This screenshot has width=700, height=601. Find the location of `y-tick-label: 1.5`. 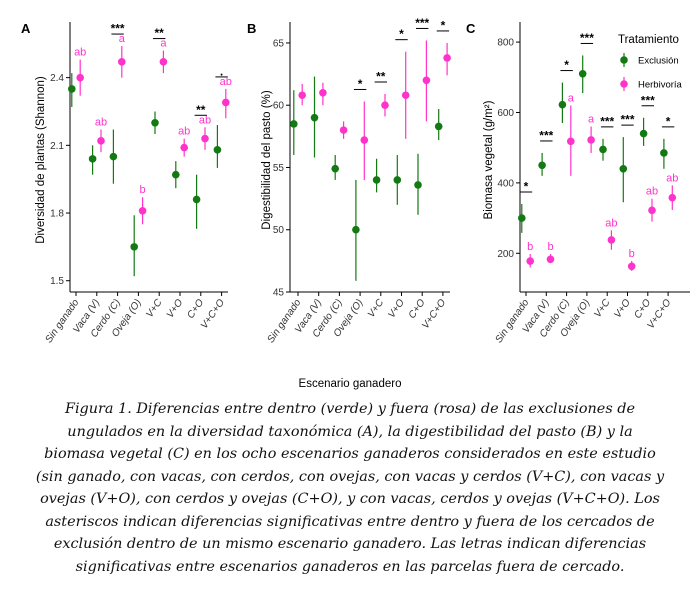

y-tick-label: 1.5 is located at coordinates (57, 281).